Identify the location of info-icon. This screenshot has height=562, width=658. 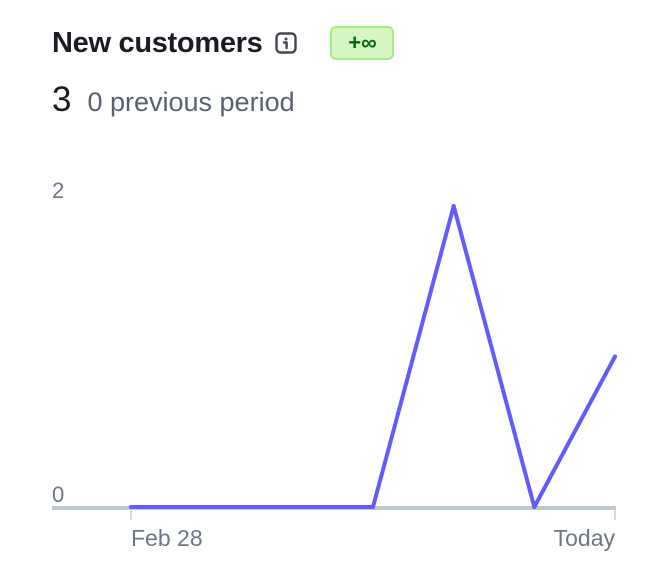
(286, 43).